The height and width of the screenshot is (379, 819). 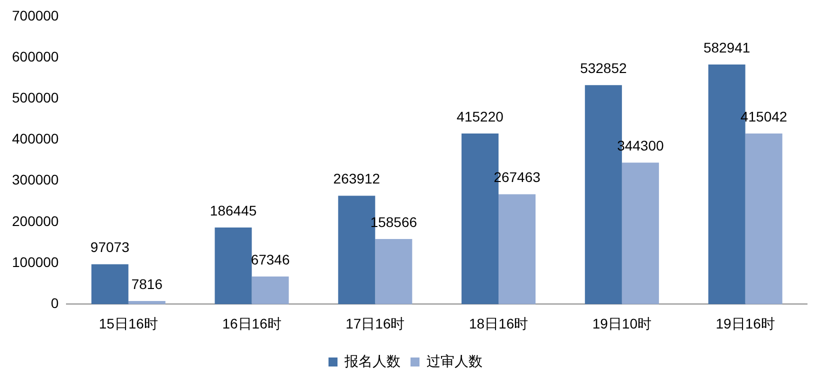 What do you see at coordinates (480, 116) in the screenshot?
I see `data-label: 415220` at bounding box center [480, 116].